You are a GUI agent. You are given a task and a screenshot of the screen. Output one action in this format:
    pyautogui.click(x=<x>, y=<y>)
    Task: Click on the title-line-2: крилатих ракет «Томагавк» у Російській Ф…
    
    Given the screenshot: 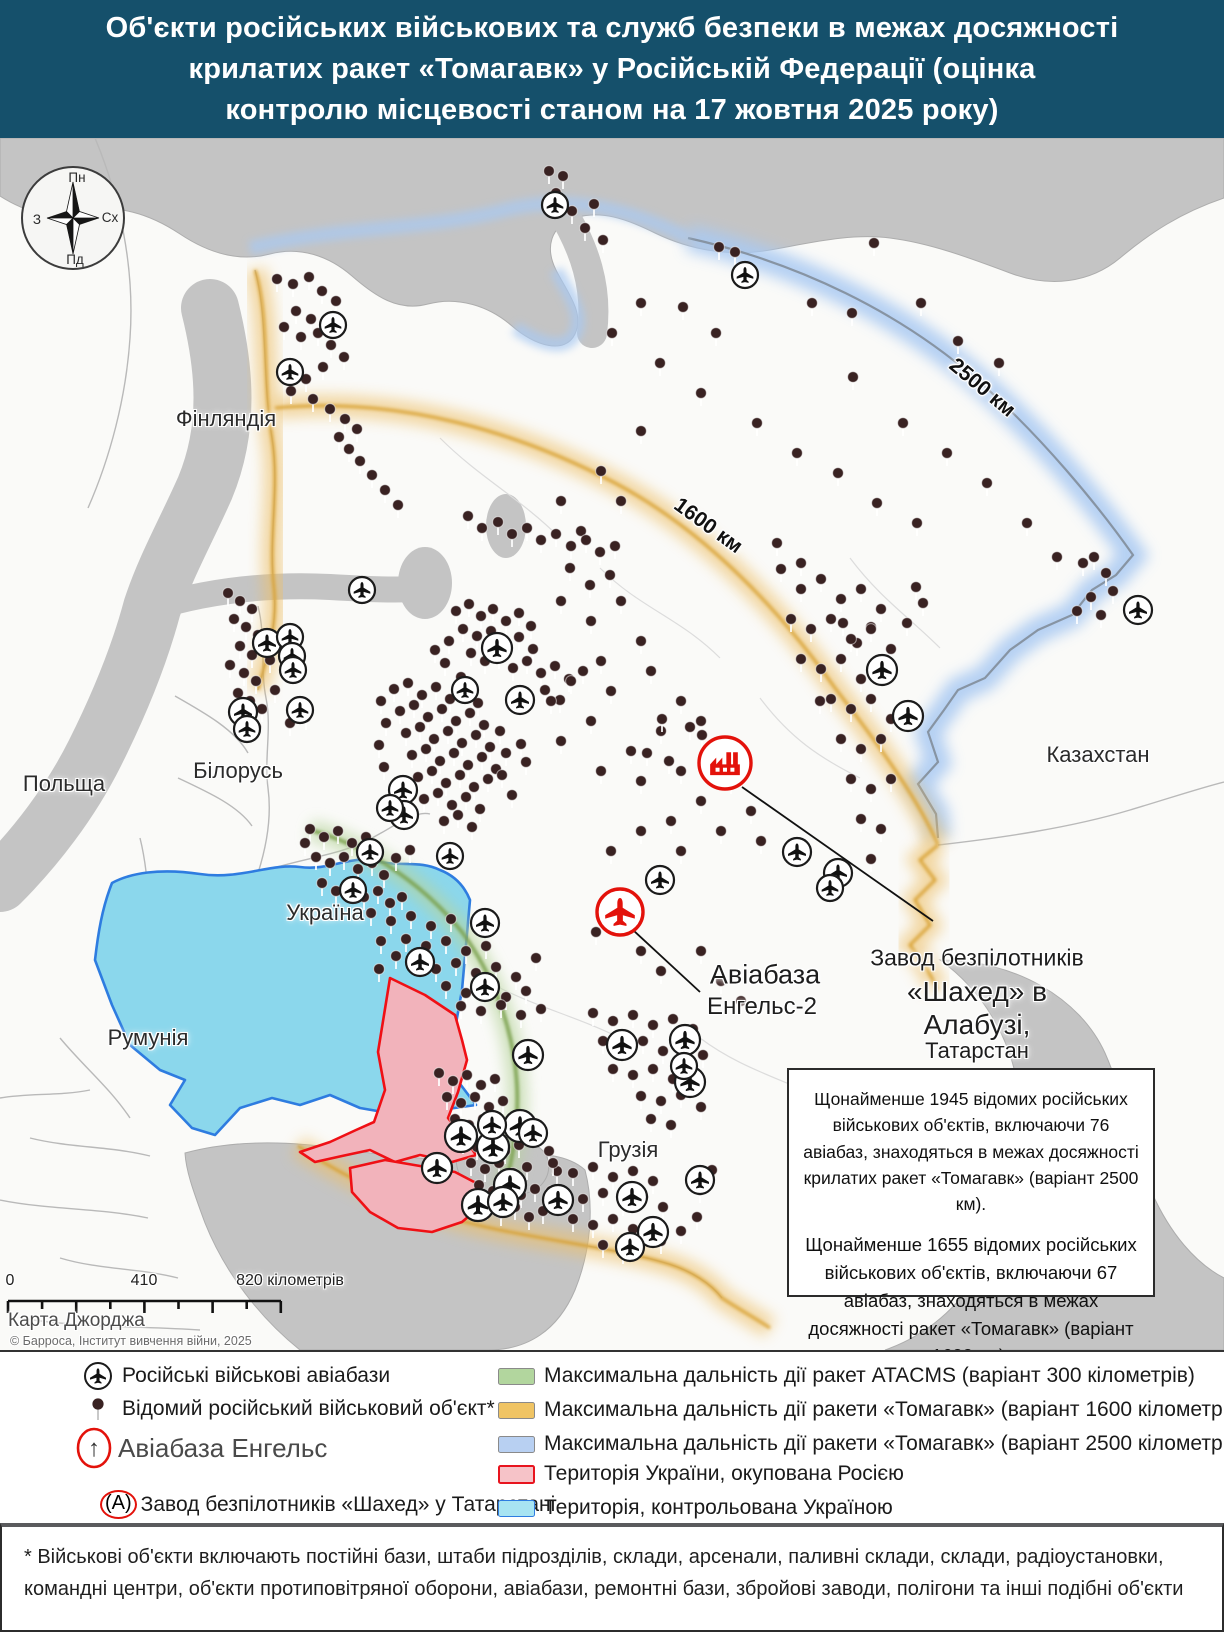 What is the action you would take?
    pyautogui.click(x=612, y=68)
    